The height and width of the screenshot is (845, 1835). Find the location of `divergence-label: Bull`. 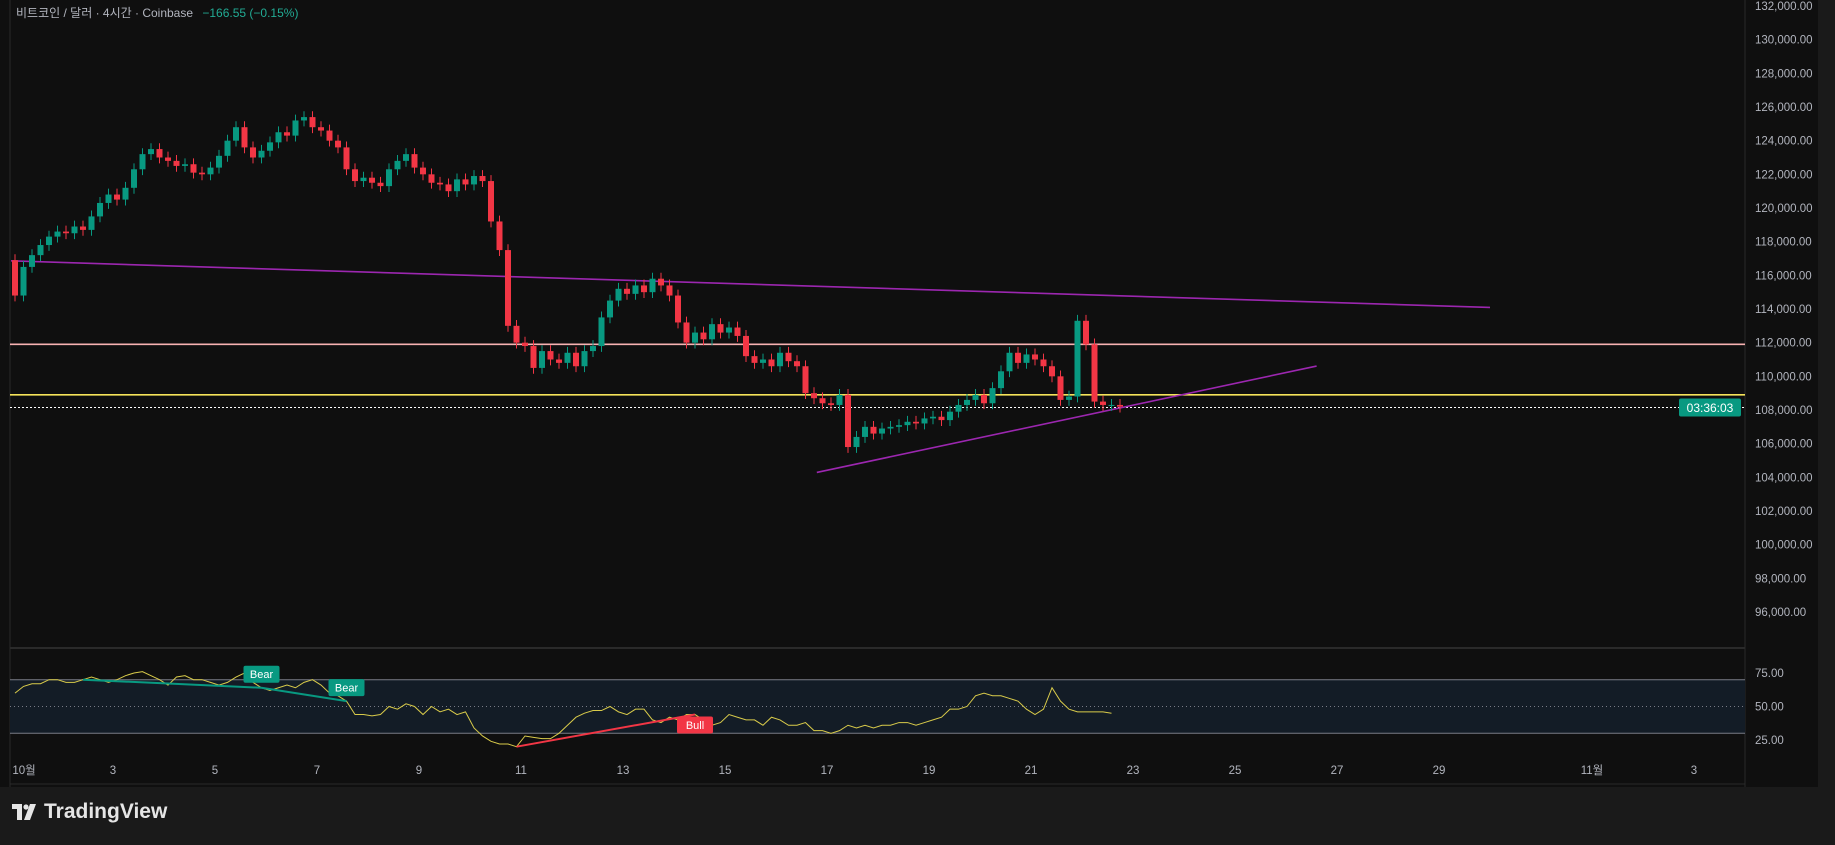

divergence-label: Bull is located at coordinates (695, 726).